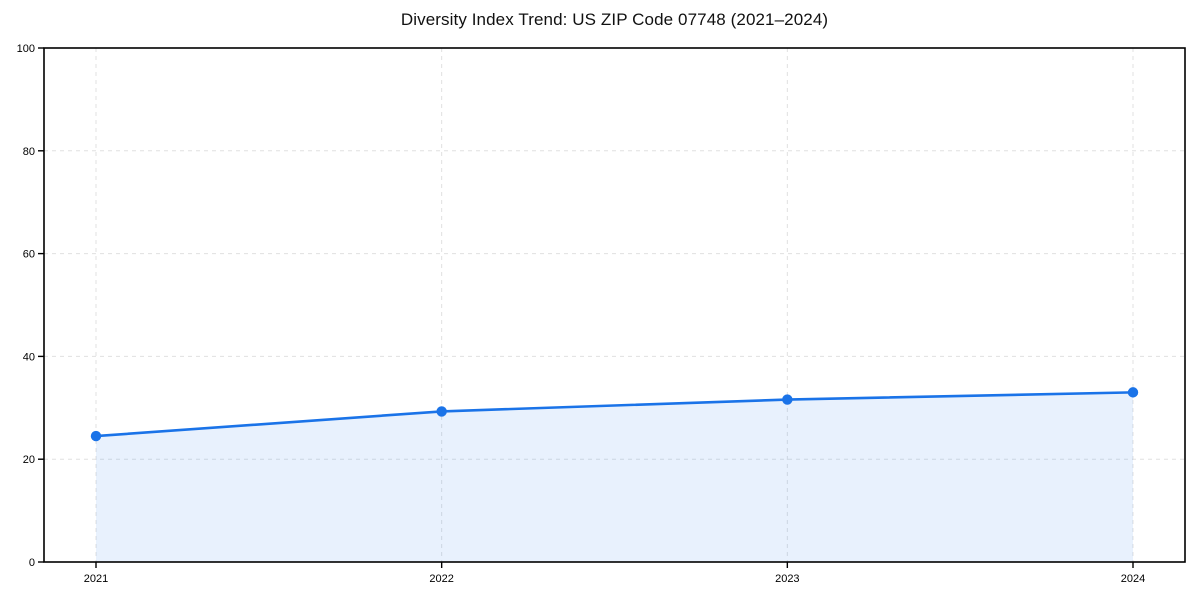 Image resolution: width=1200 pixels, height=600 pixels. I want to click on x-tick-label: 2021, so click(96, 579).